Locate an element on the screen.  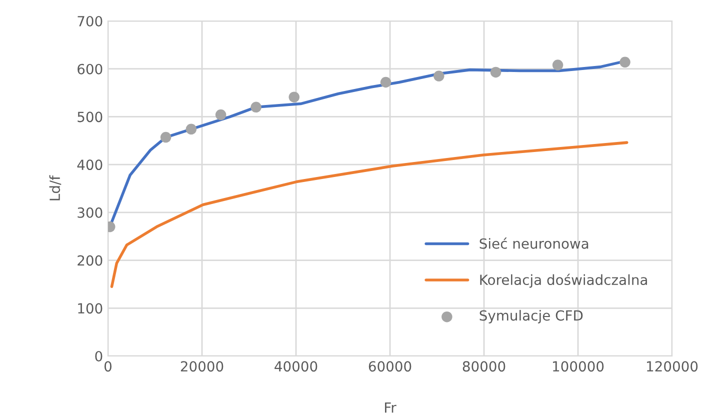
y-tick-label: 500 is located at coordinates (90, 117).